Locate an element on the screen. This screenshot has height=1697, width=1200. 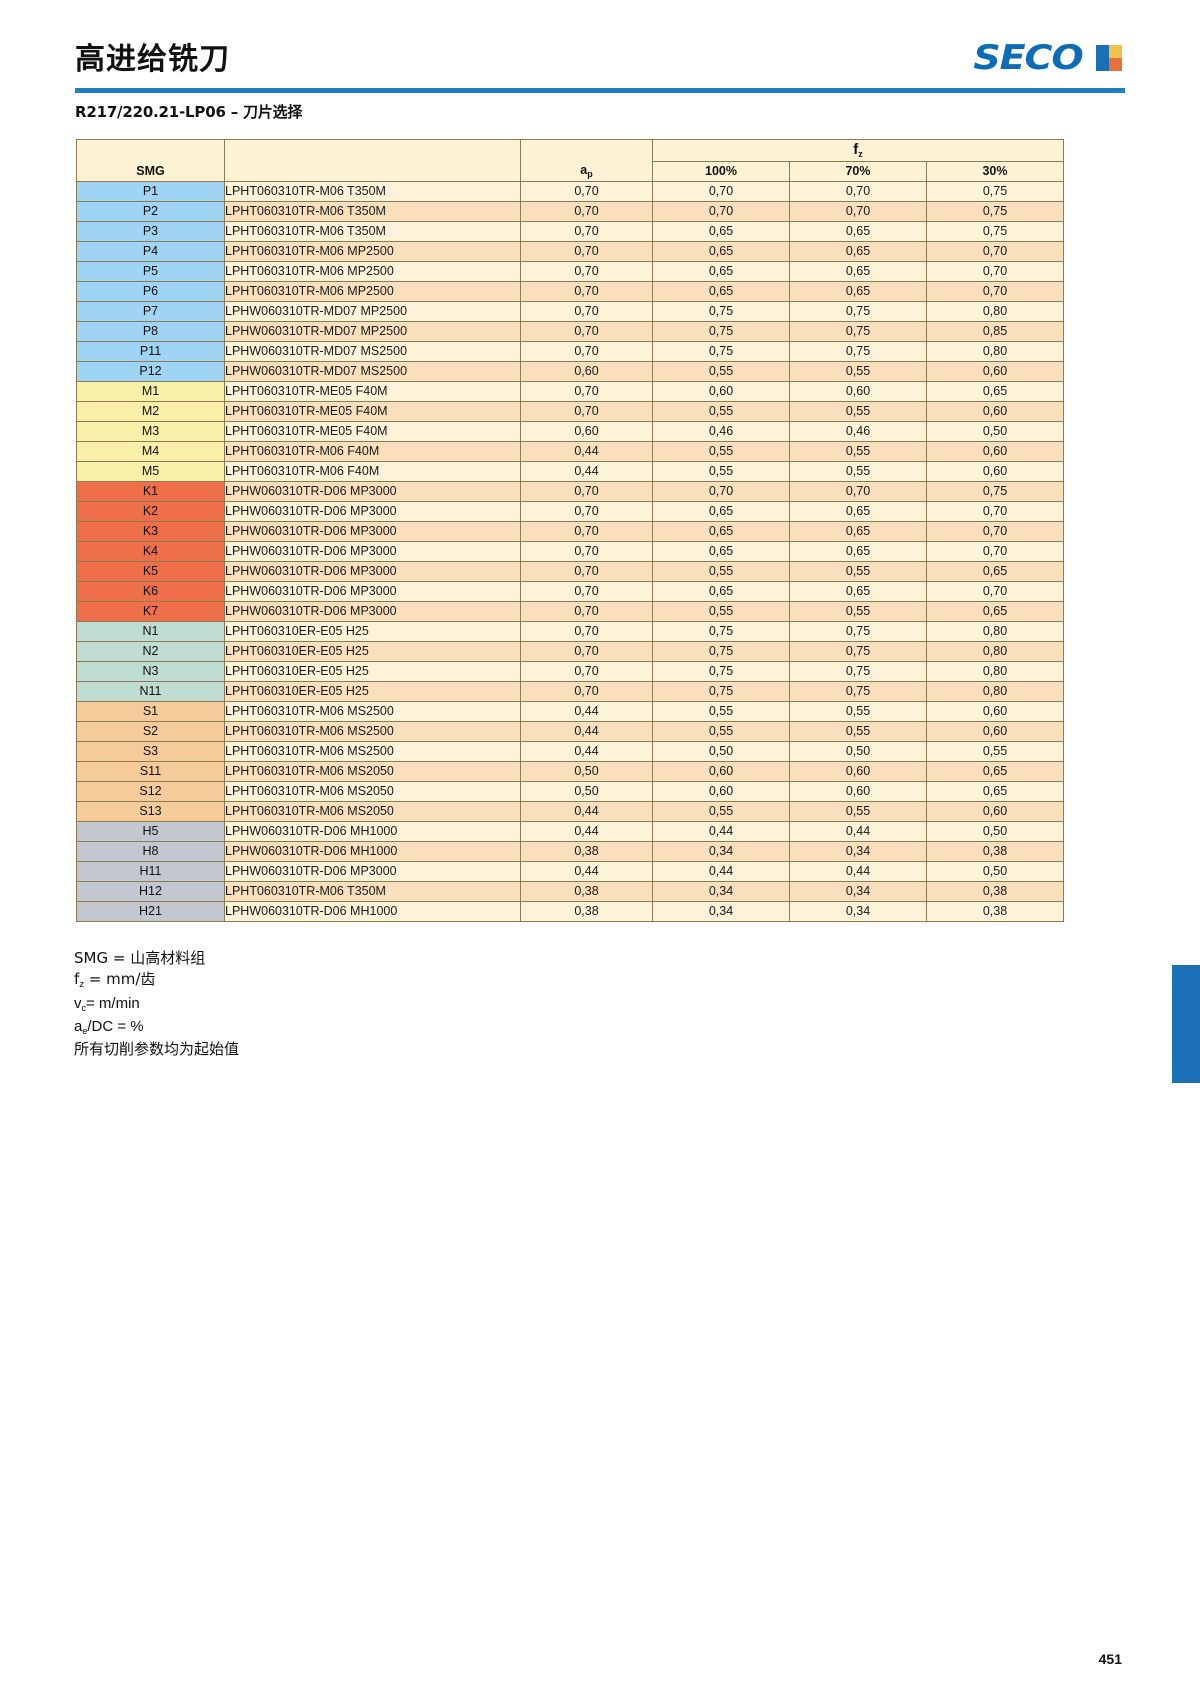
column-header-fz-30: 30% is located at coordinates (995, 171).